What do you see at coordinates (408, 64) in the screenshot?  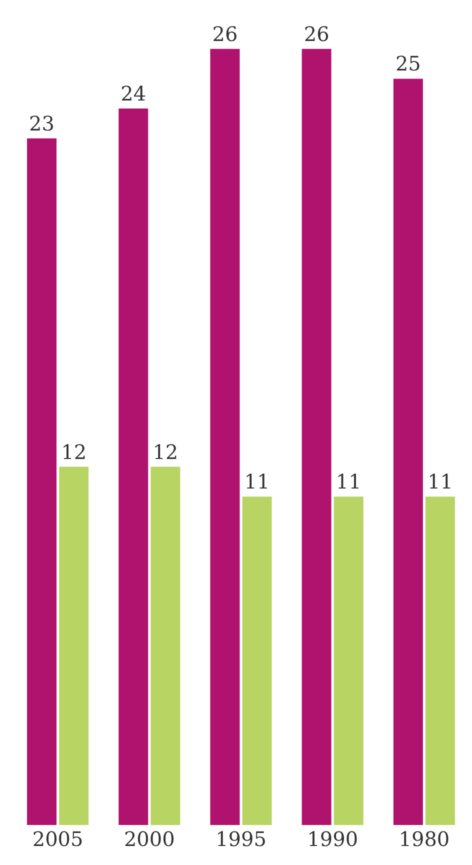 I see `data-label: 25` at bounding box center [408, 64].